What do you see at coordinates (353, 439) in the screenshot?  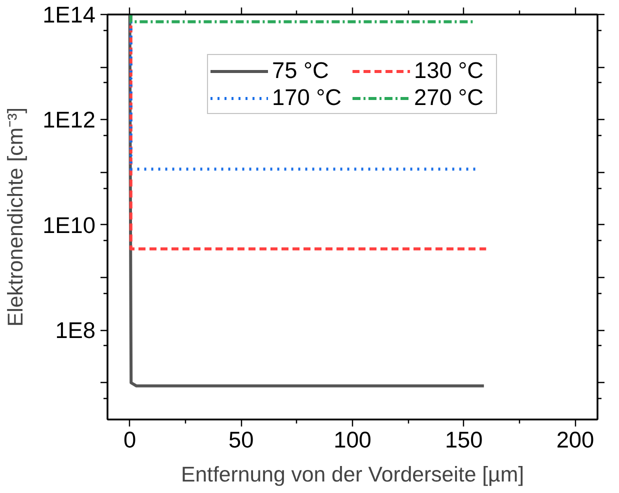 I see `x-tick-label: 100` at bounding box center [353, 439].